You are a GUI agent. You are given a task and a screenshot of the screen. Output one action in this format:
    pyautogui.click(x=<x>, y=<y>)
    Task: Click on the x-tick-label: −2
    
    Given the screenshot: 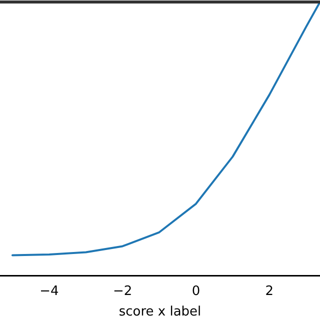 What is the action you would take?
    pyautogui.click(x=122, y=291)
    